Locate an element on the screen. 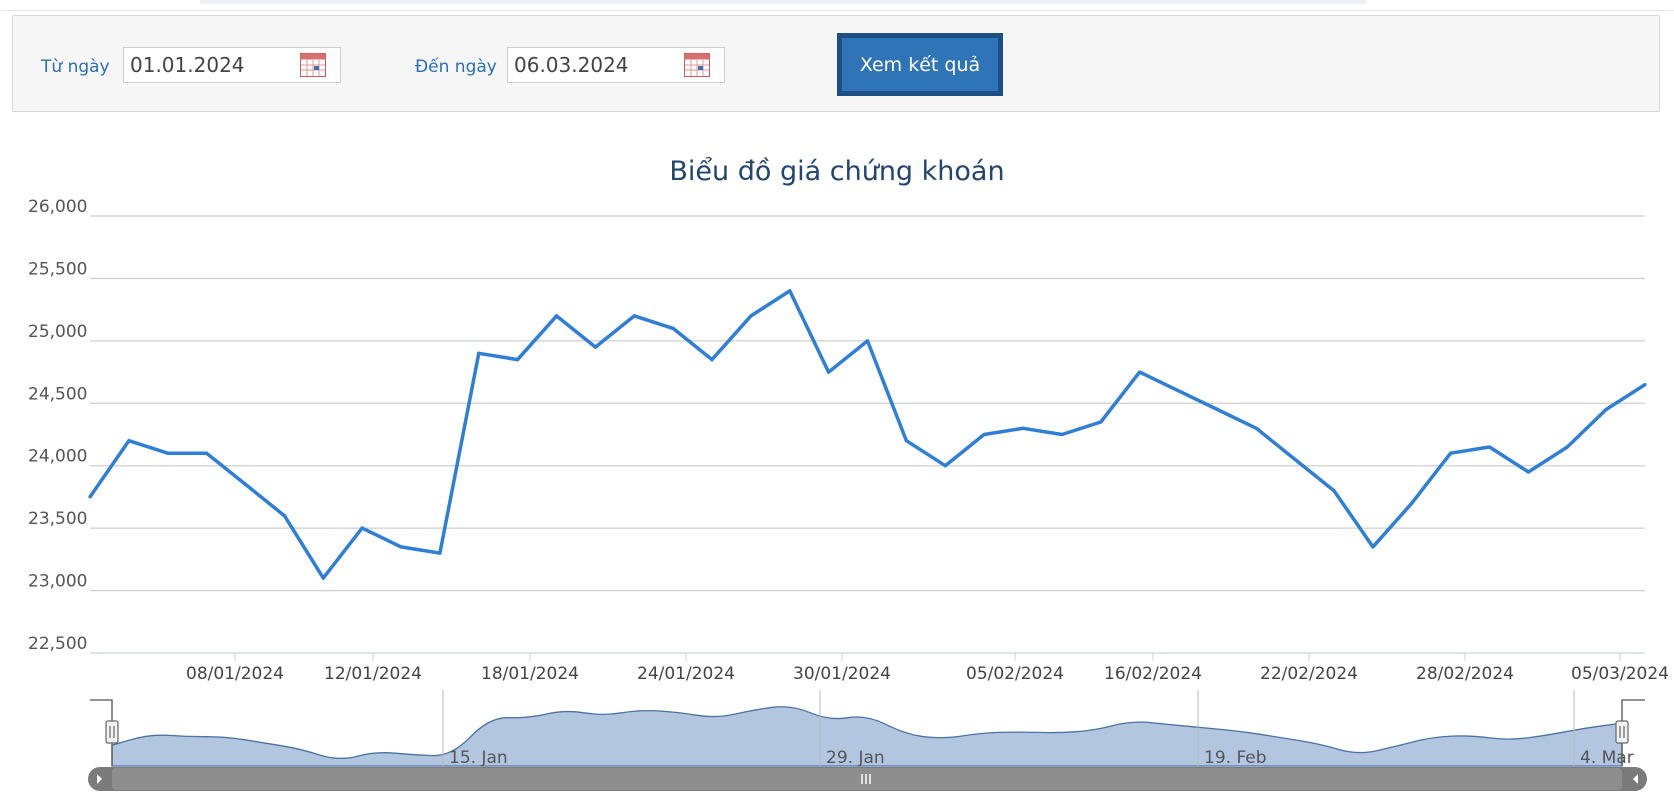 This screenshot has width=1674, height=795. y-tick-label: 25,000 is located at coordinates (57, 332).